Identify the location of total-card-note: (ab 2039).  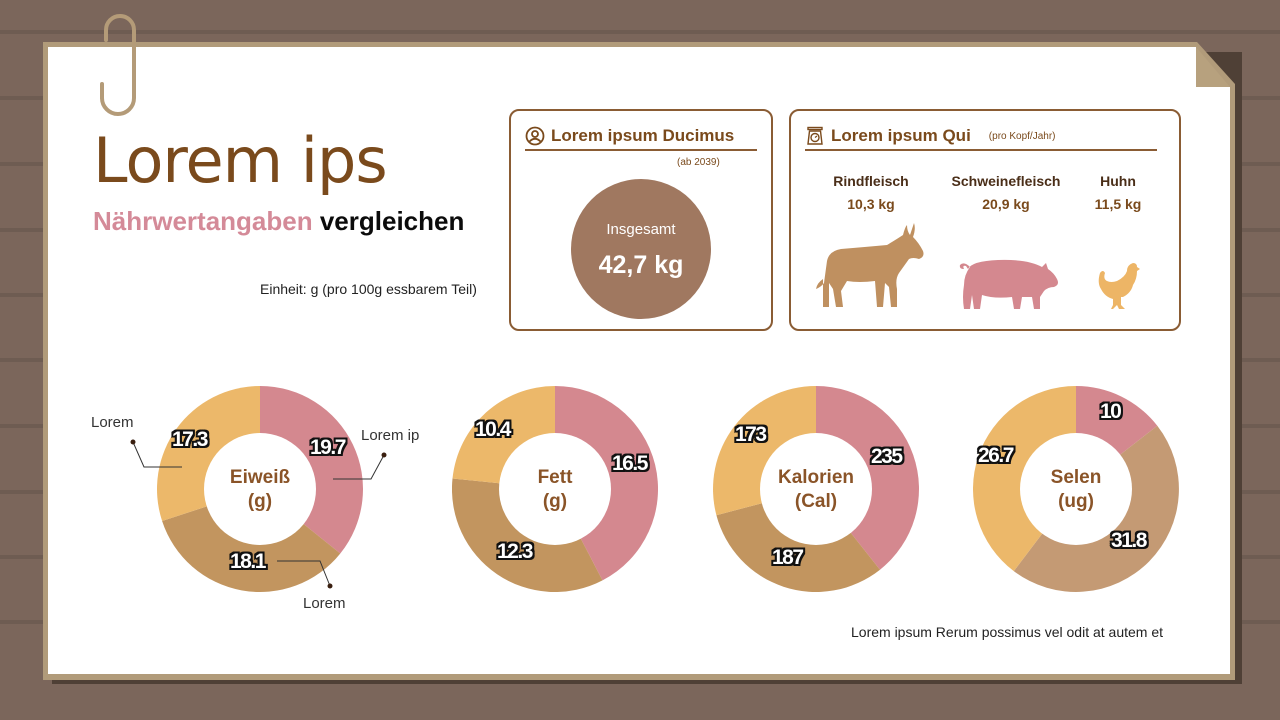
(698, 162).